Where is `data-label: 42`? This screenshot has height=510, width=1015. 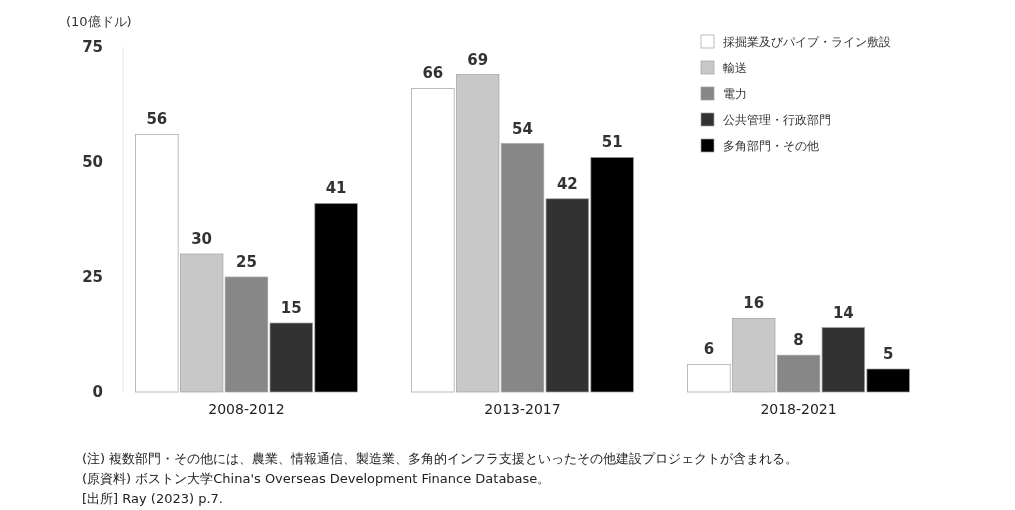
data-label: 42 is located at coordinates (567, 183).